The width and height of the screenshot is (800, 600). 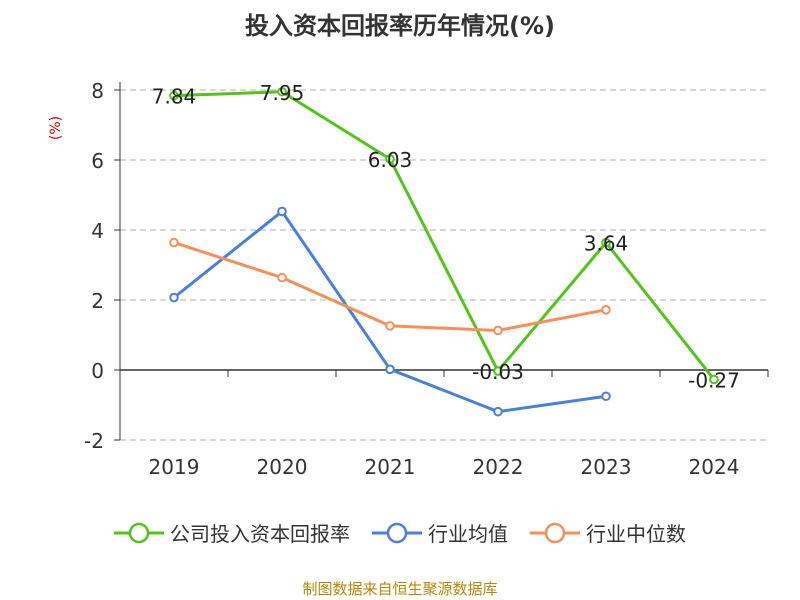 I want to click on data-label: 7.95, so click(x=282, y=93).